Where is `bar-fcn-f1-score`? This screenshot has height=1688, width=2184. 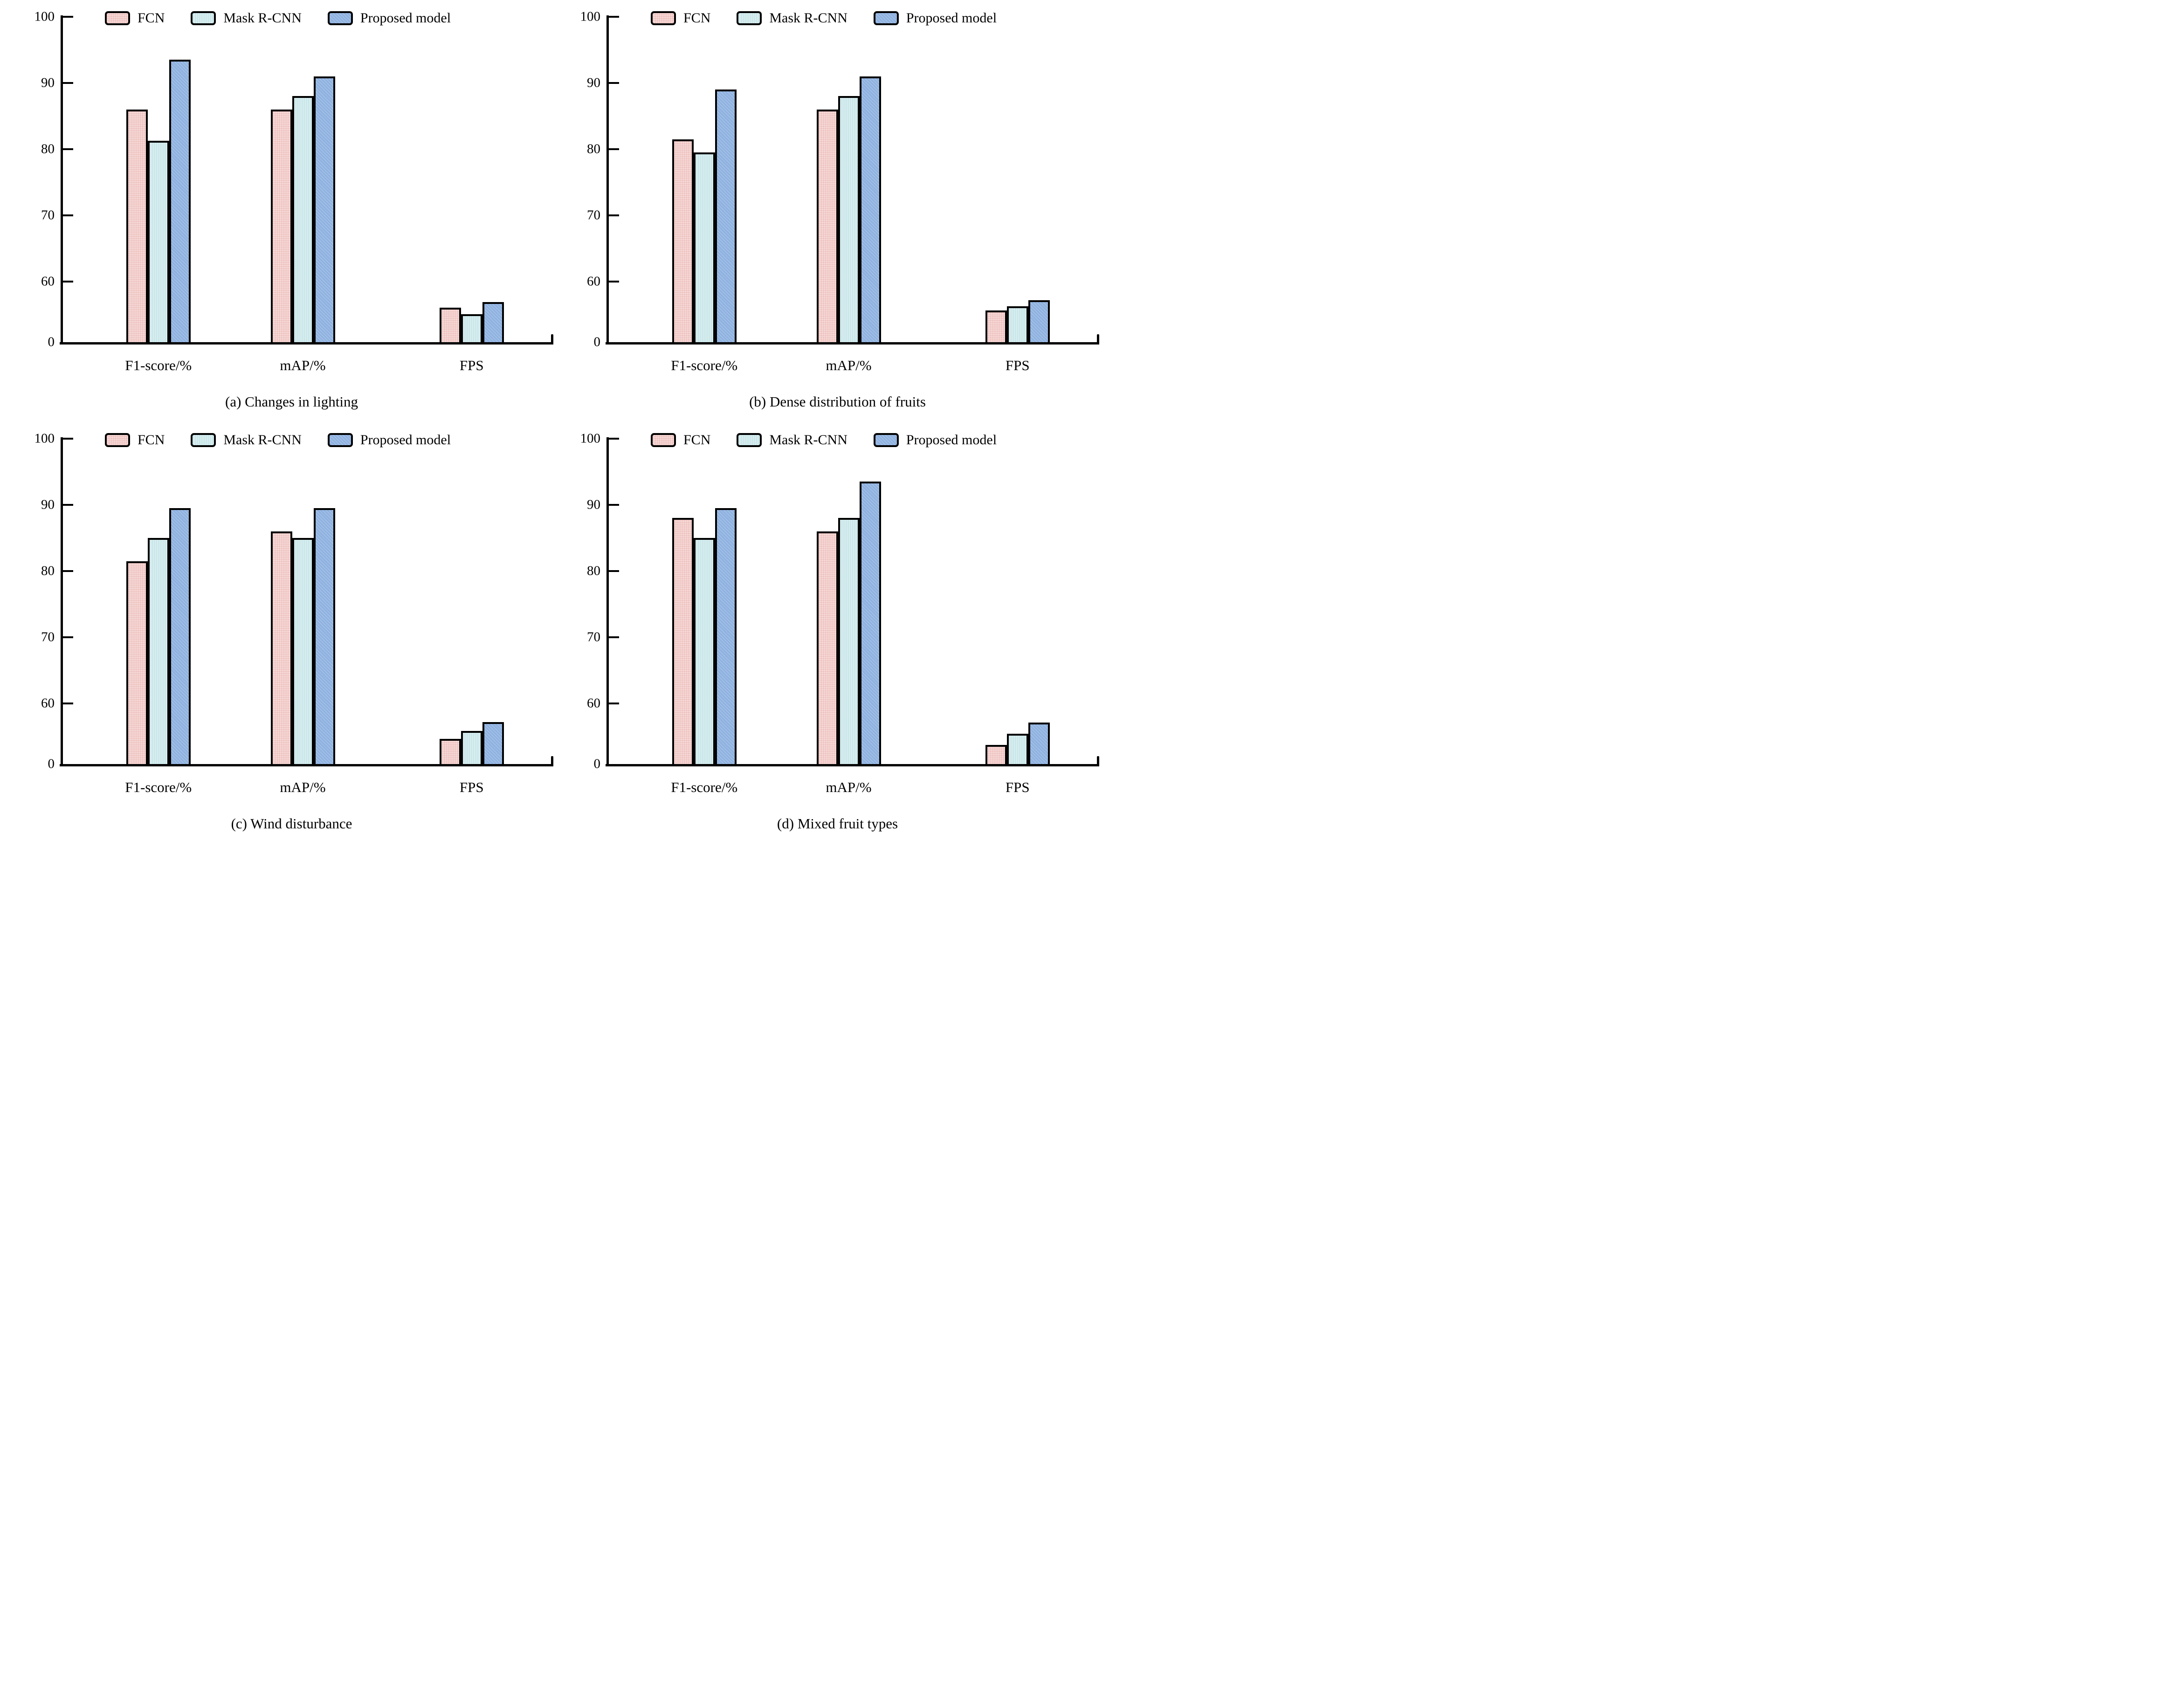
bar-fcn-f1-score is located at coordinates (137, 225).